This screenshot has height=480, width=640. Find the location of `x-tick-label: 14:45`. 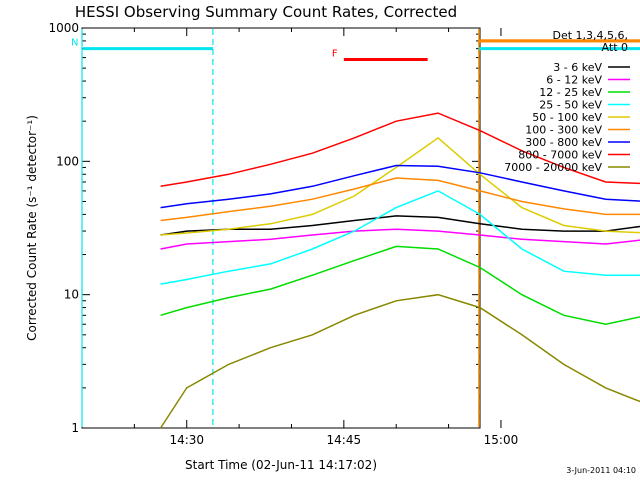

x-tick-label: 14:45 is located at coordinates (344, 440).